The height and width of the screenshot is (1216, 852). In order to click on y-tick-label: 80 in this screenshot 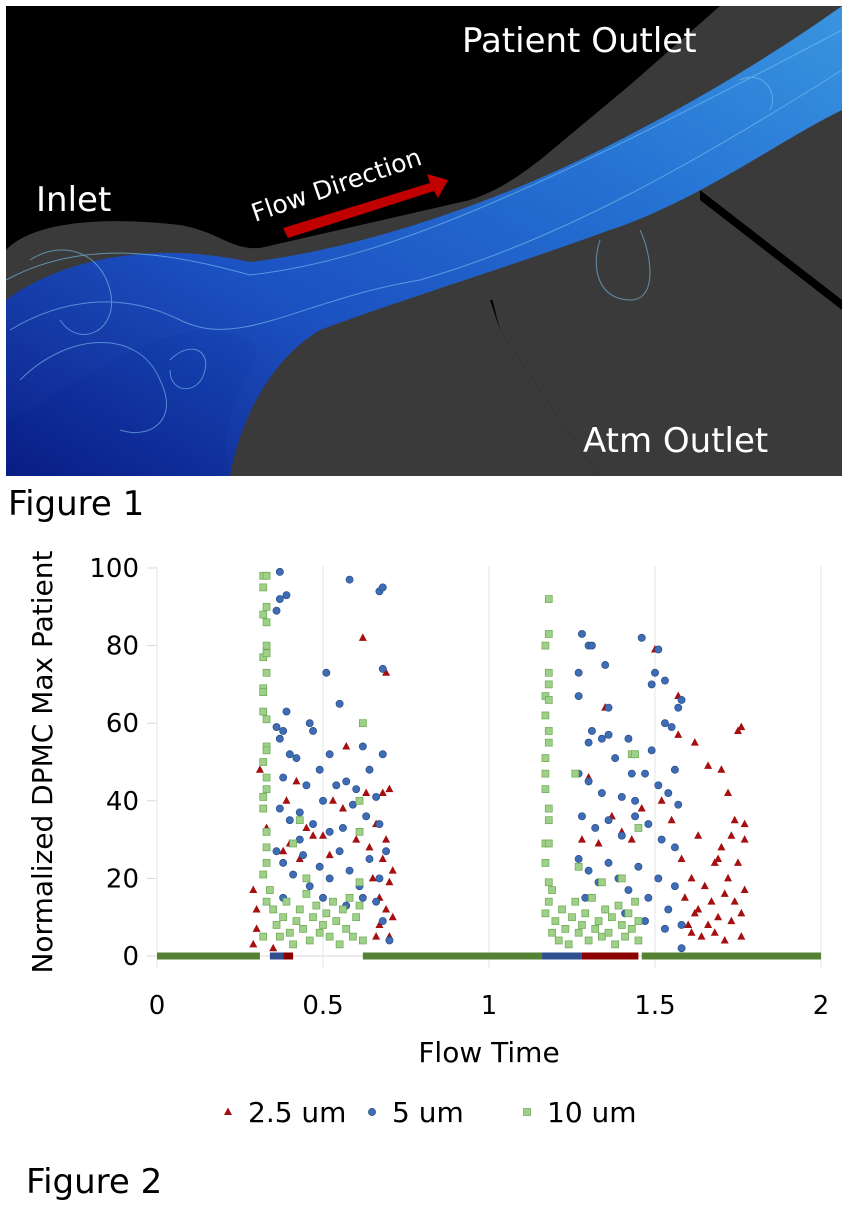, I will do `click(122, 647)`.